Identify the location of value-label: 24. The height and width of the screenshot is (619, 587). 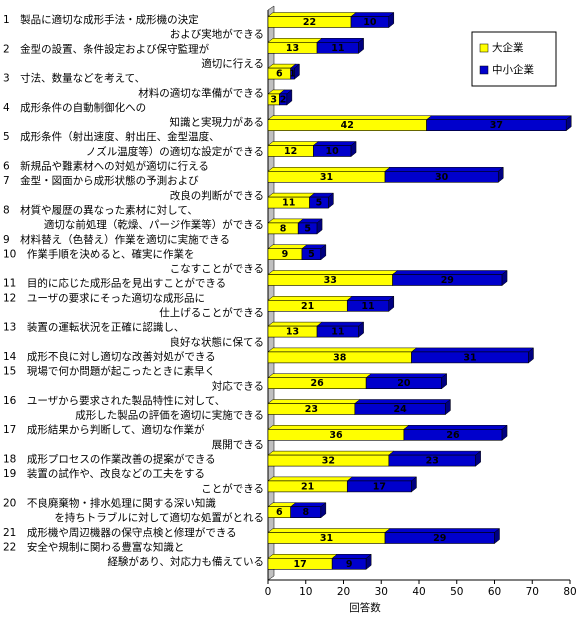
(401, 409).